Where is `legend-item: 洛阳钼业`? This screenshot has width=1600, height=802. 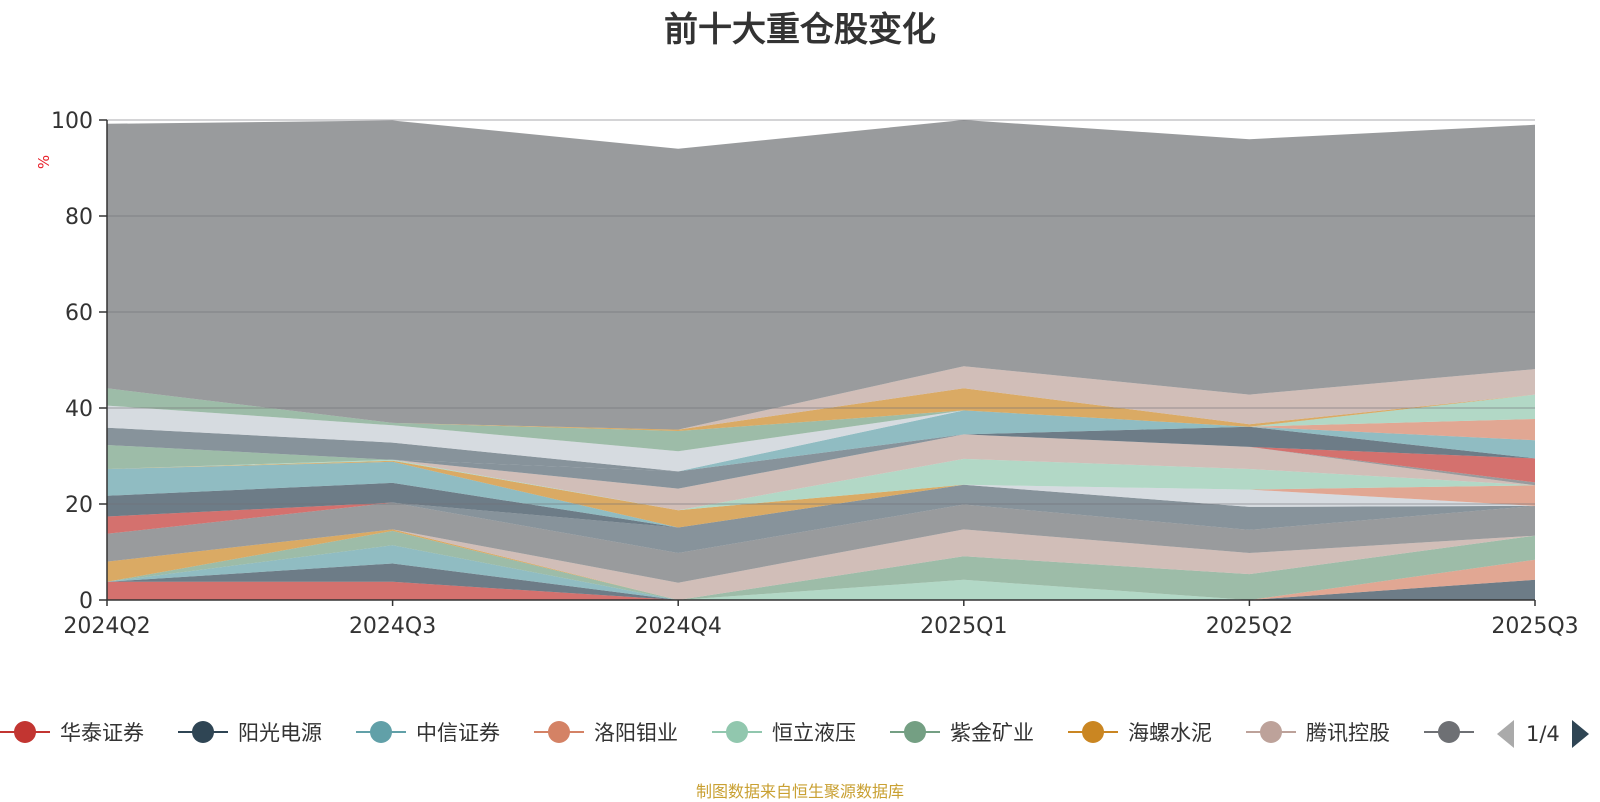
legend-item: 洛阳钼业 is located at coordinates (606, 732).